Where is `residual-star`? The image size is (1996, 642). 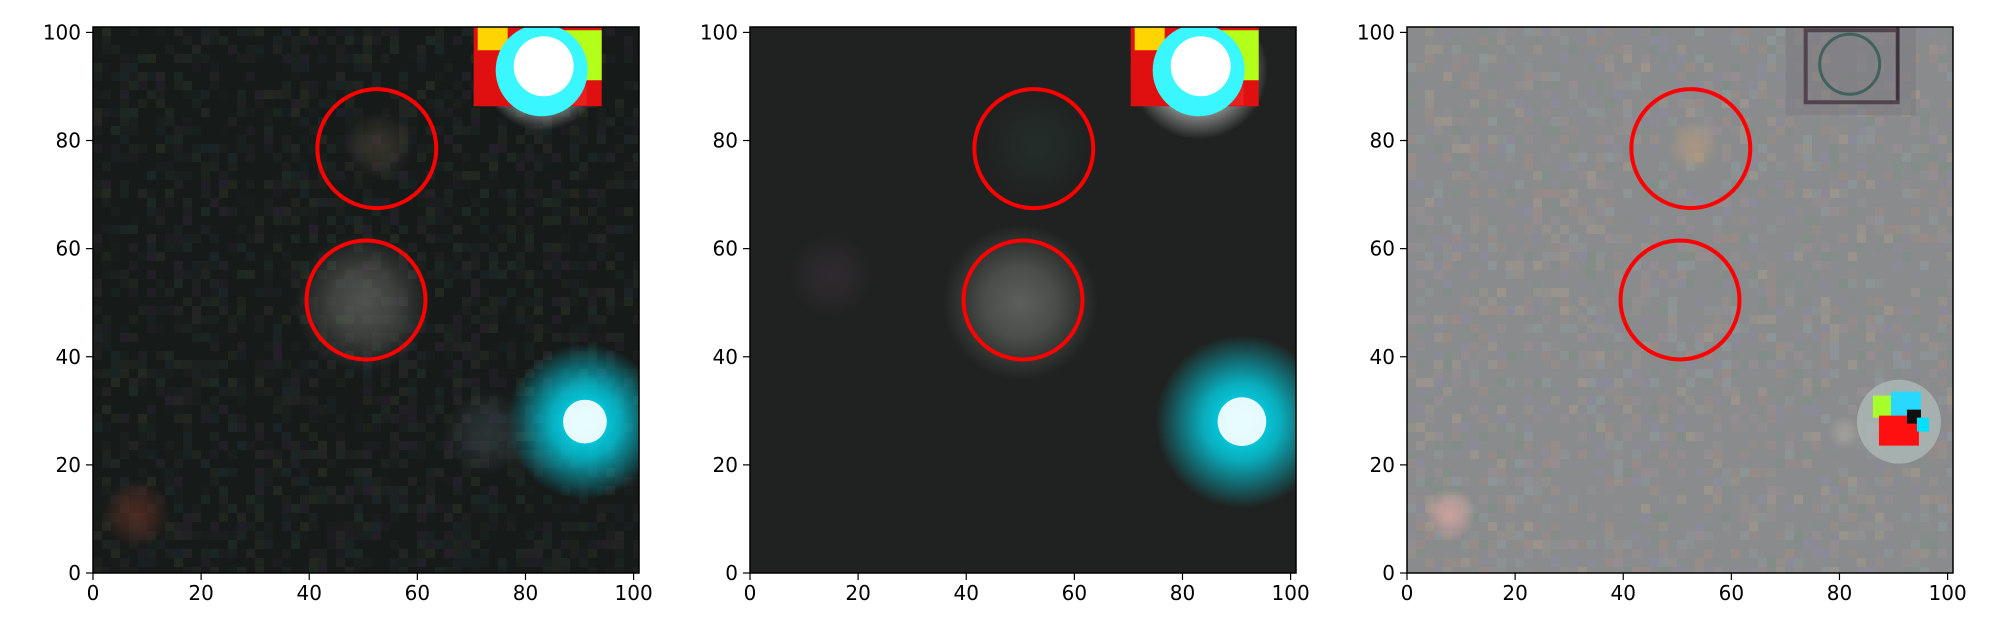 residual-star is located at coordinates (1898, 421).